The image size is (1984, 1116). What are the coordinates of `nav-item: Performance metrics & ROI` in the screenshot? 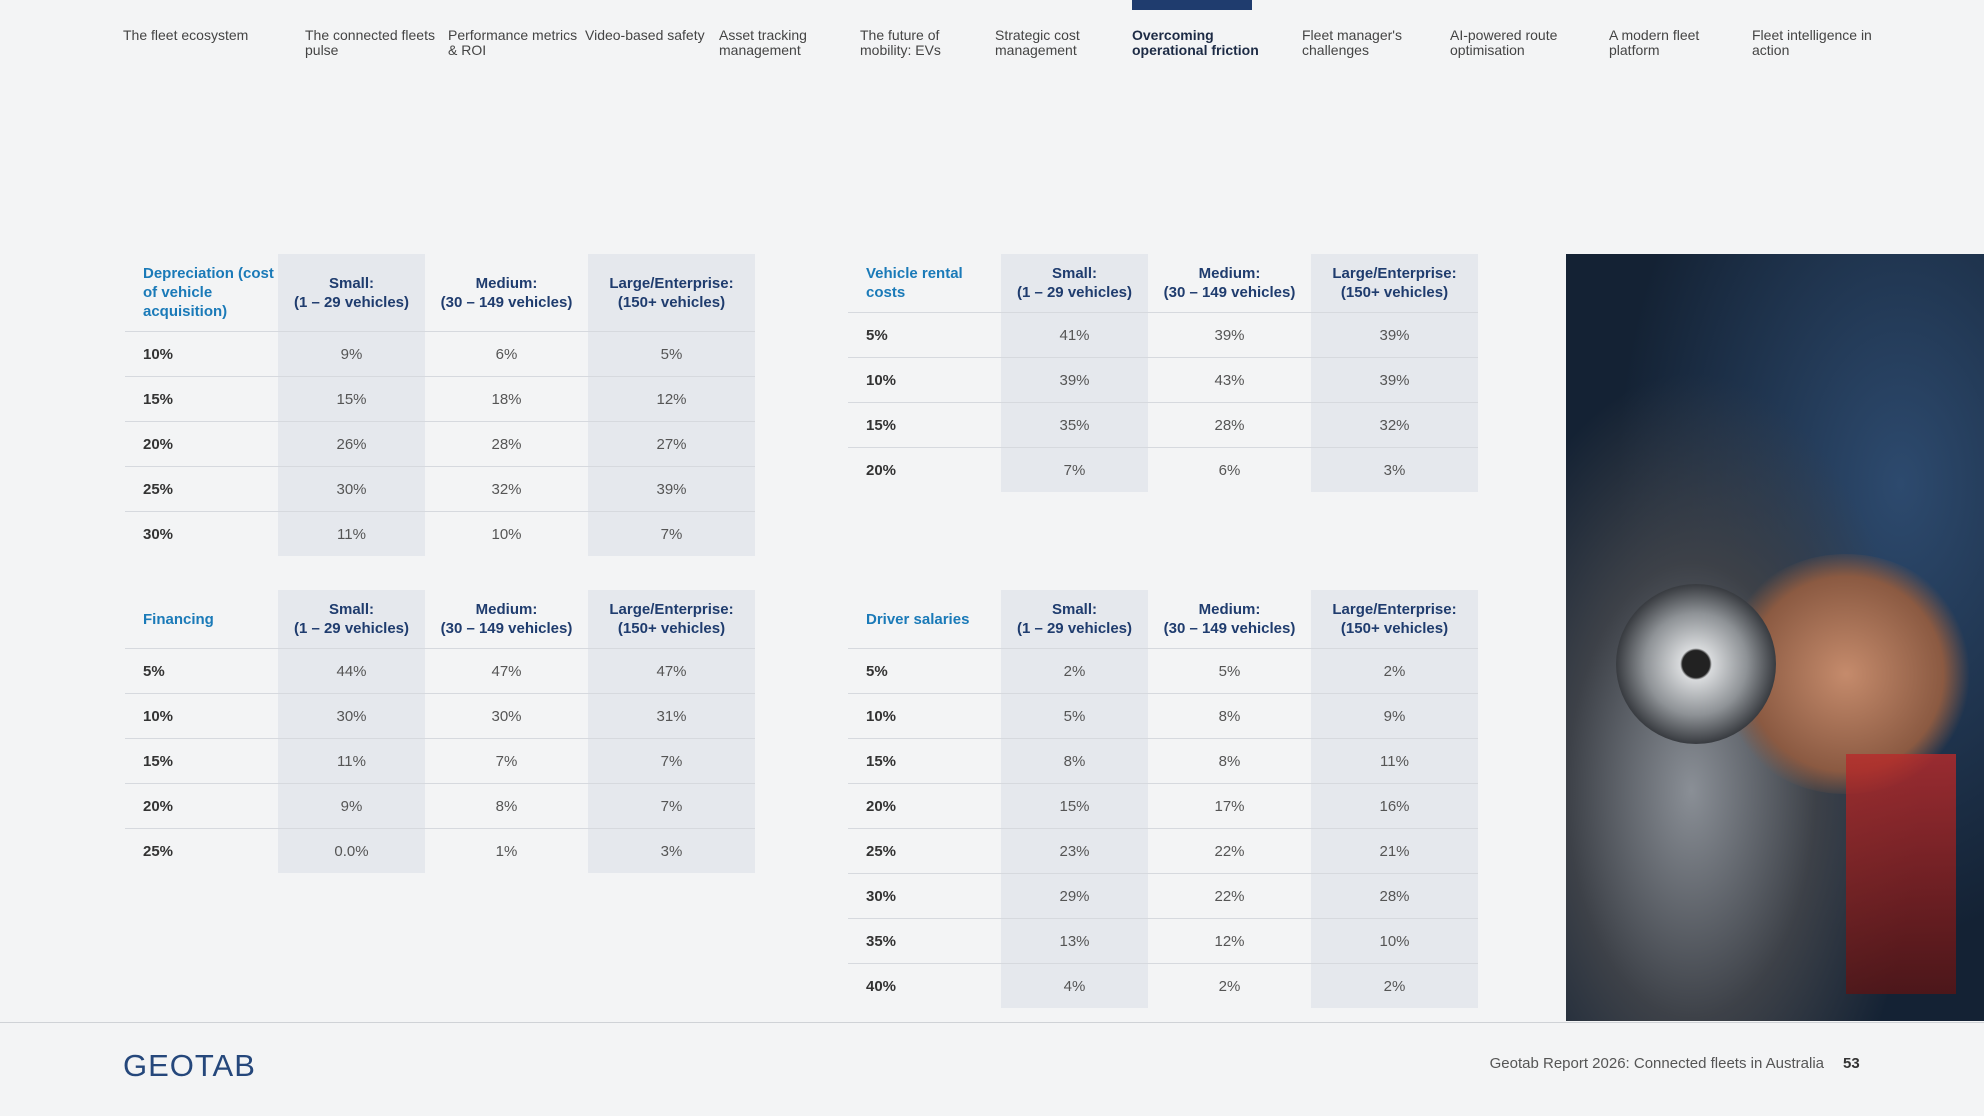 It's located at (513, 42).